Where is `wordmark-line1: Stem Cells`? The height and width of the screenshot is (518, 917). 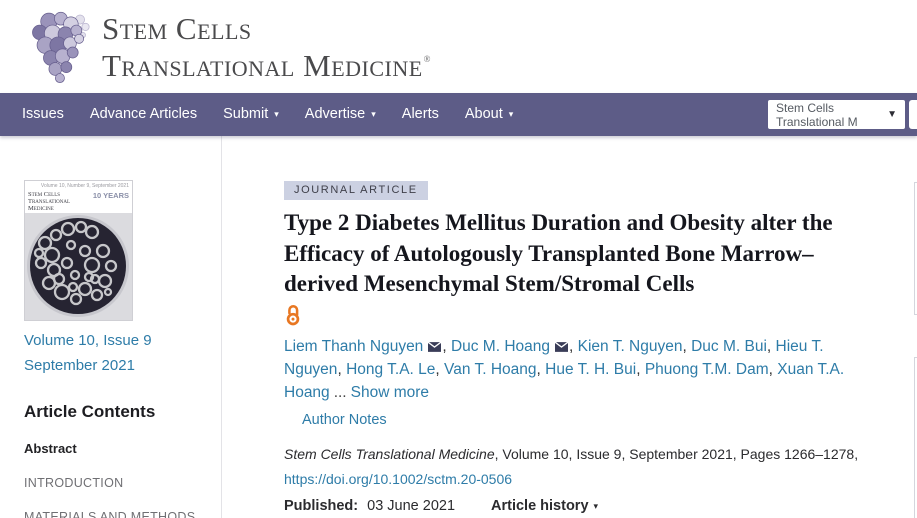
wordmark-line1: Stem Cells is located at coordinates (177, 28).